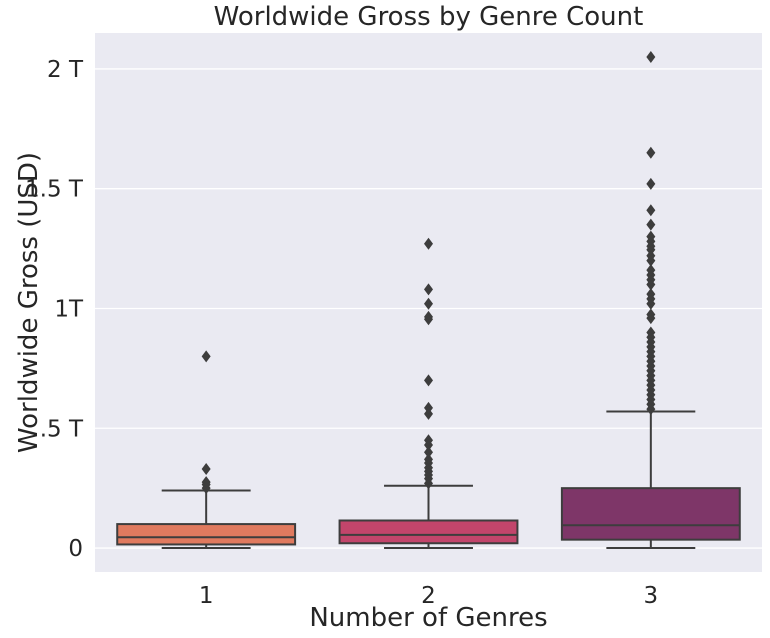  I want to click on x-tick-label: 2, so click(428, 596).